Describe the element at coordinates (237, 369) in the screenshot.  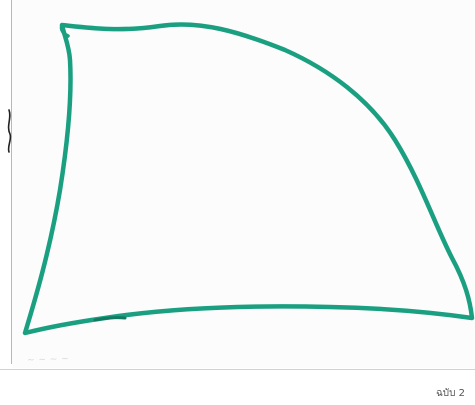
I see `paper-bottom-edge` at that location.